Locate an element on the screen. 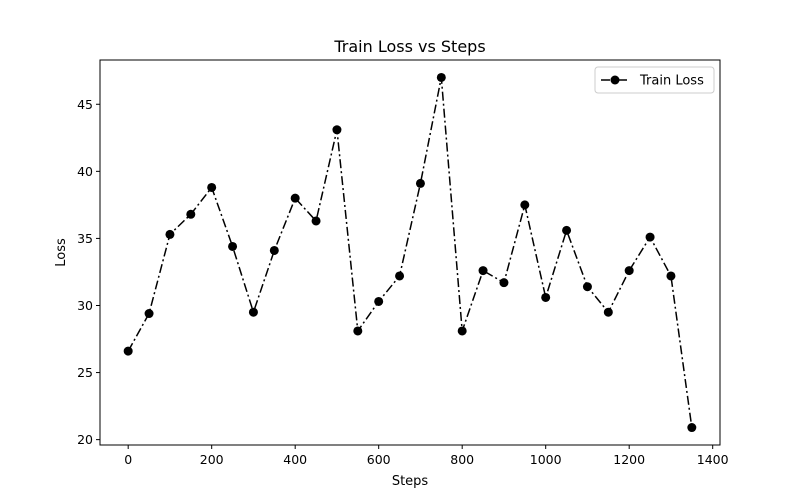  y-tick-label: 25 is located at coordinates (85, 372).